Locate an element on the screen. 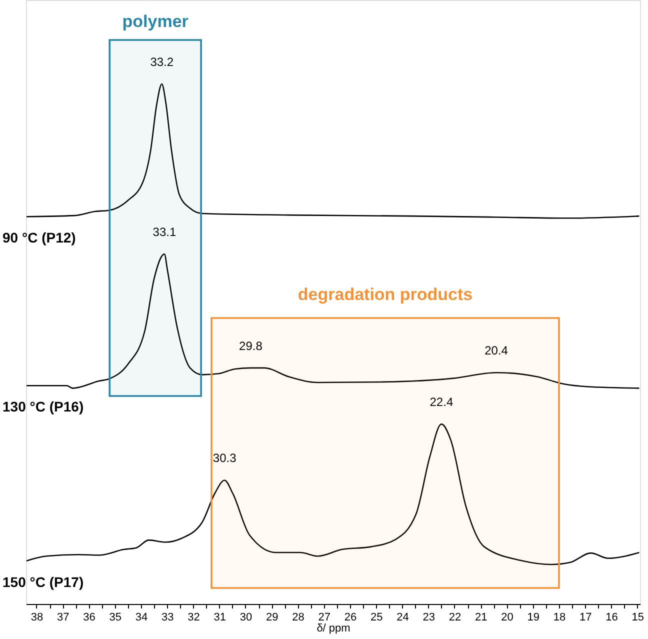 This screenshot has width=648, height=639. x-tick-label: 24 is located at coordinates (402, 618).